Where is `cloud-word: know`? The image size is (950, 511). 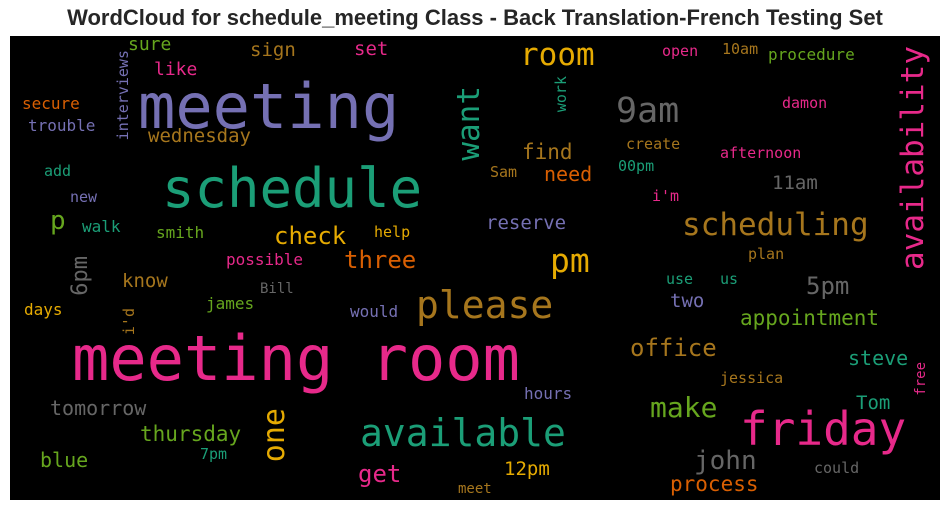
cloud-word: know is located at coordinates (145, 281).